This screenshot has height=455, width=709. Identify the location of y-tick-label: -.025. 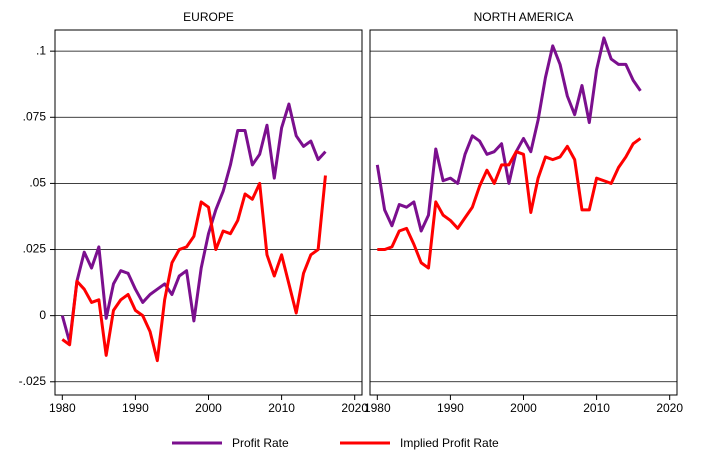
(33, 381).